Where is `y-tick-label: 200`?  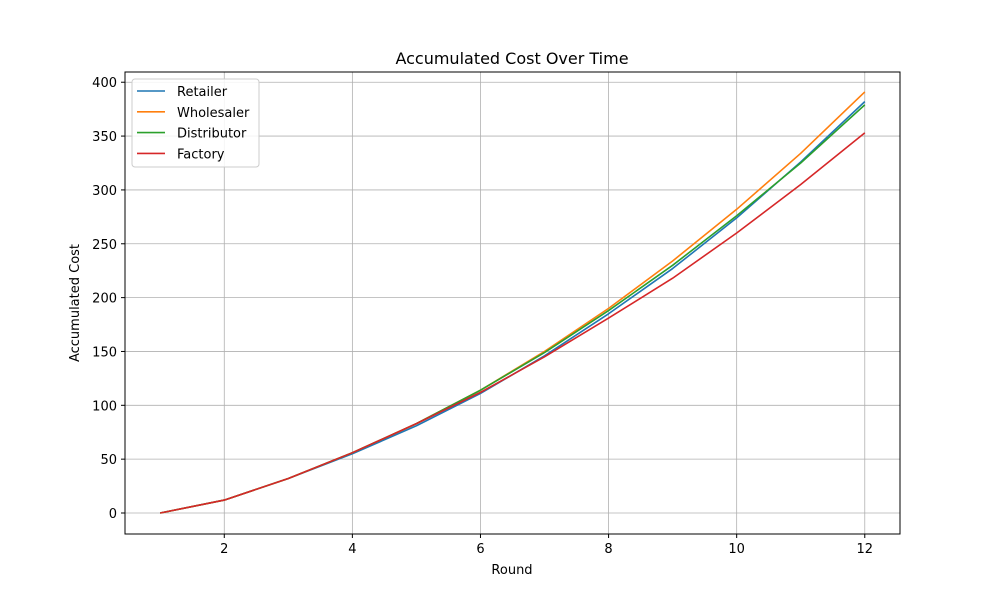 y-tick-label: 200 is located at coordinates (104, 299).